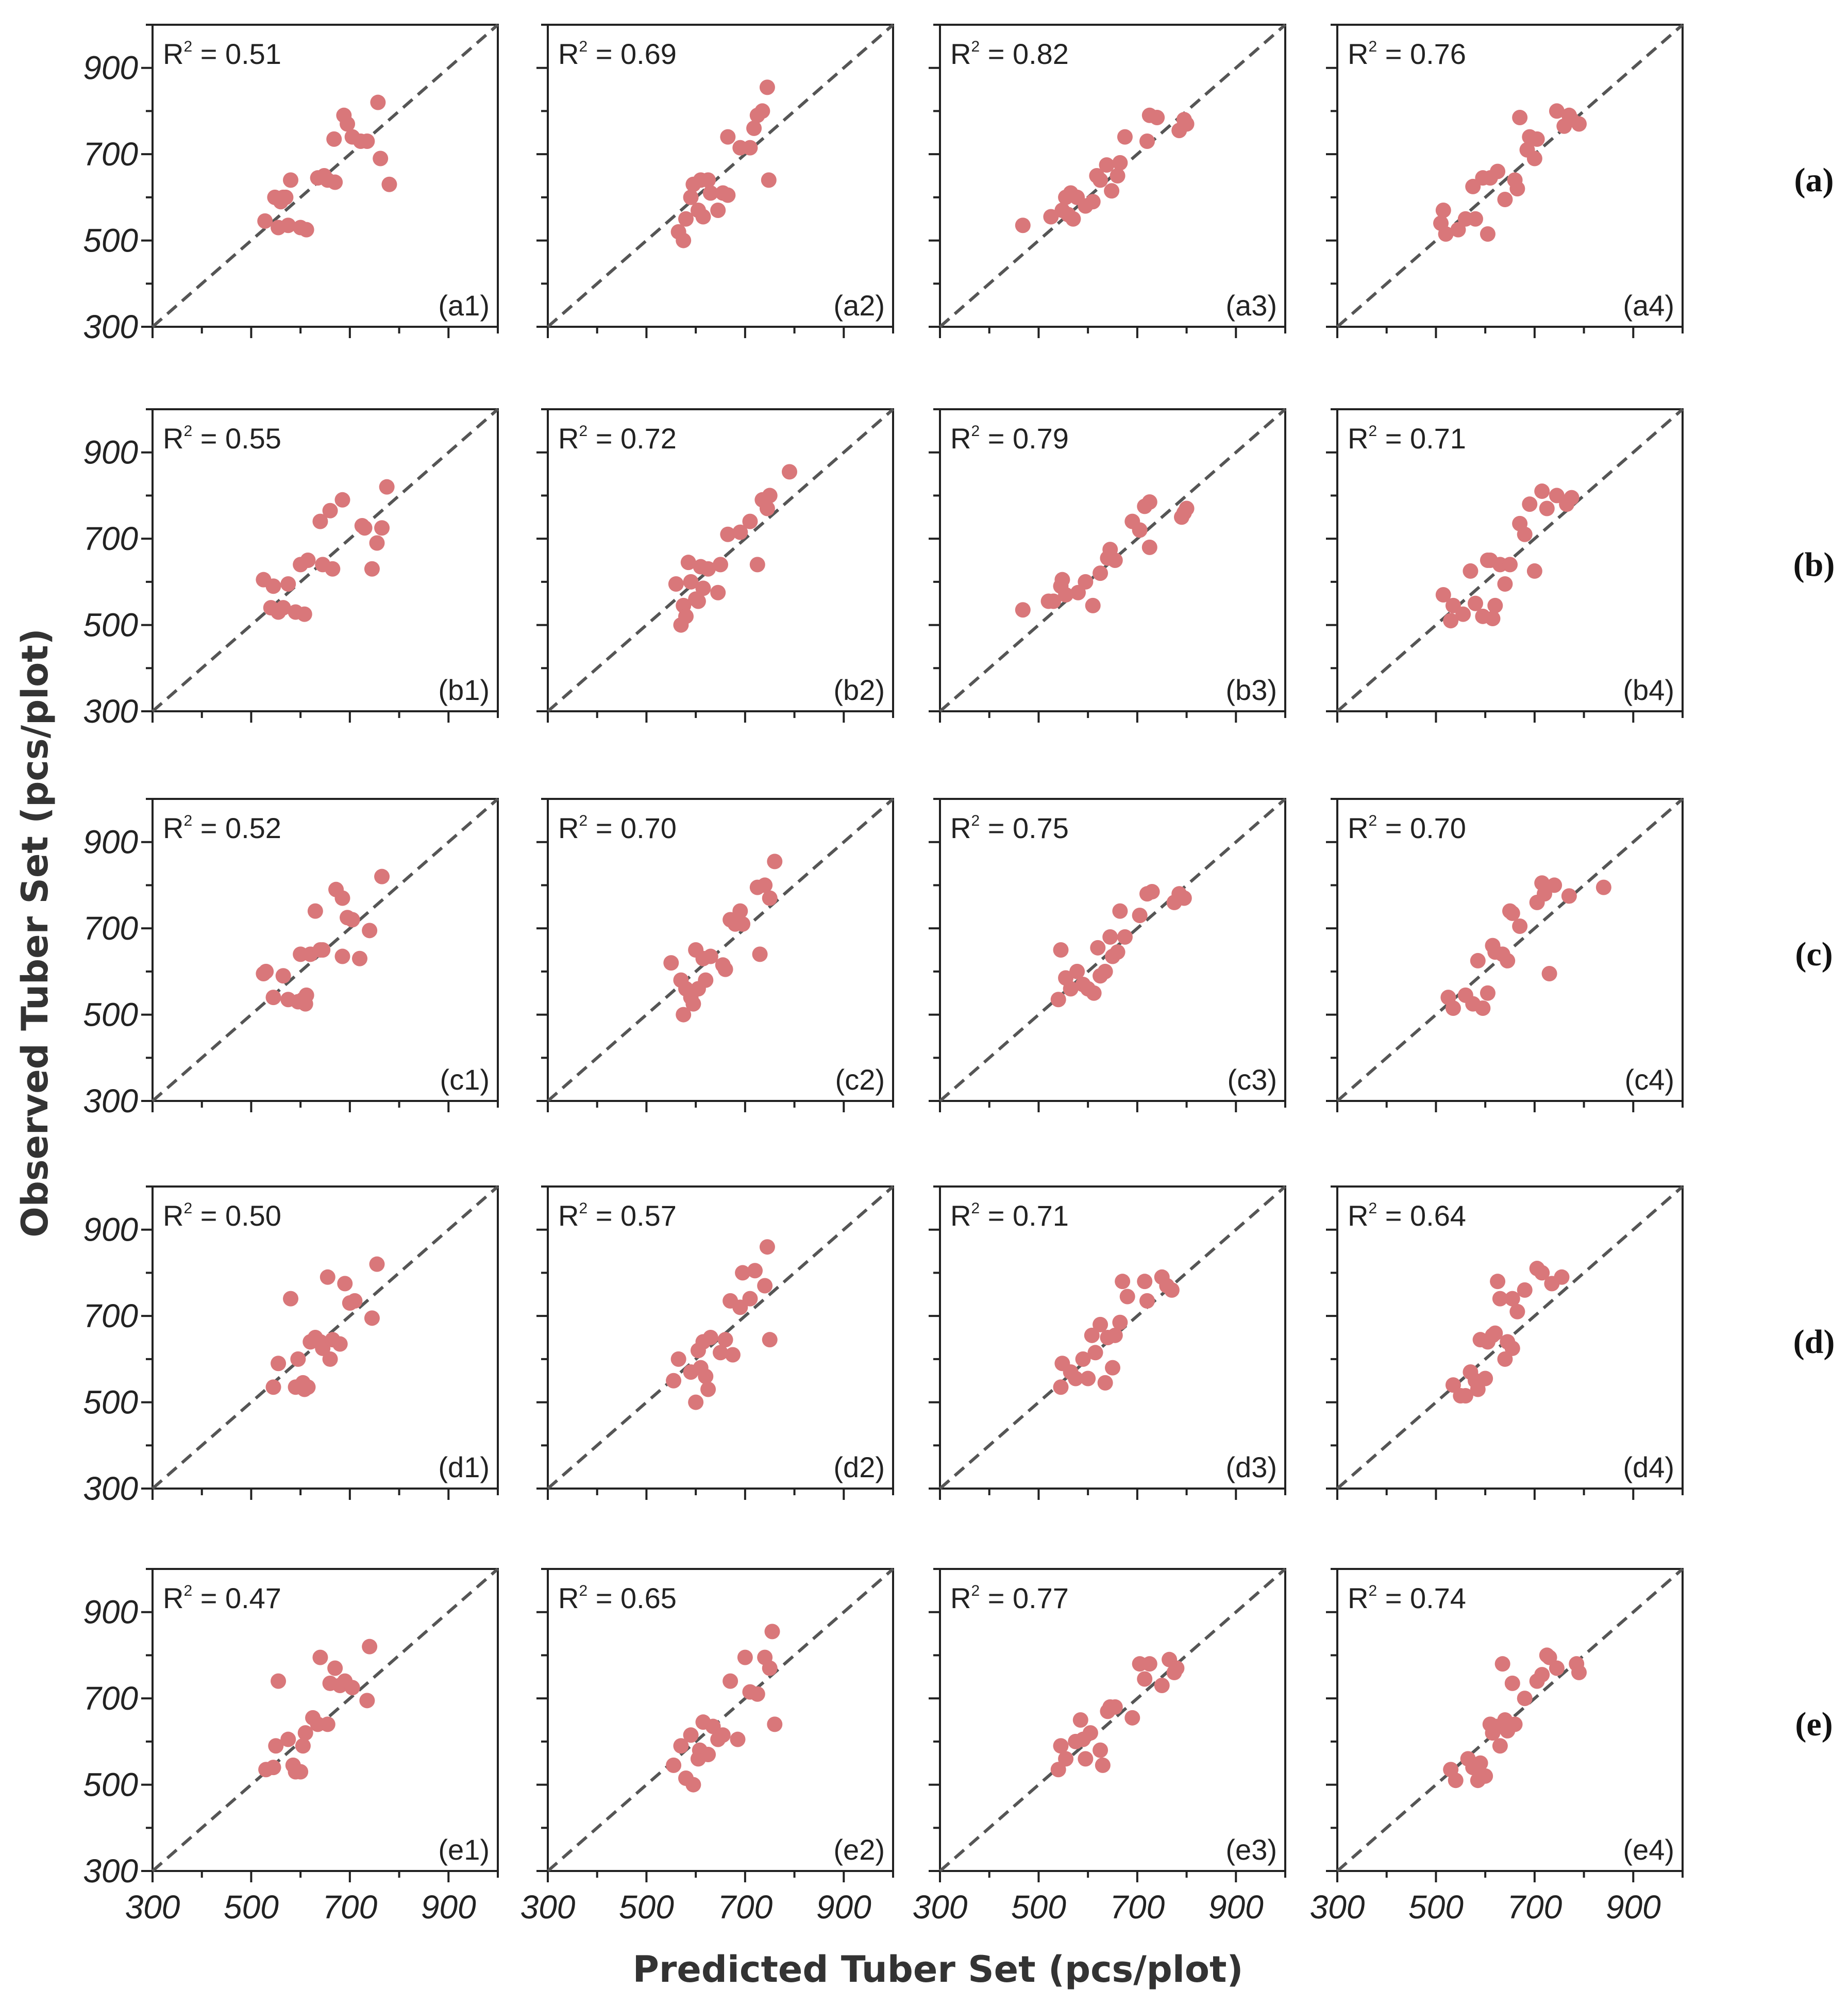 The width and height of the screenshot is (1848, 2005). I want to click on panel-b4: R2 = 0.71 (b4), so click(1505, 566).